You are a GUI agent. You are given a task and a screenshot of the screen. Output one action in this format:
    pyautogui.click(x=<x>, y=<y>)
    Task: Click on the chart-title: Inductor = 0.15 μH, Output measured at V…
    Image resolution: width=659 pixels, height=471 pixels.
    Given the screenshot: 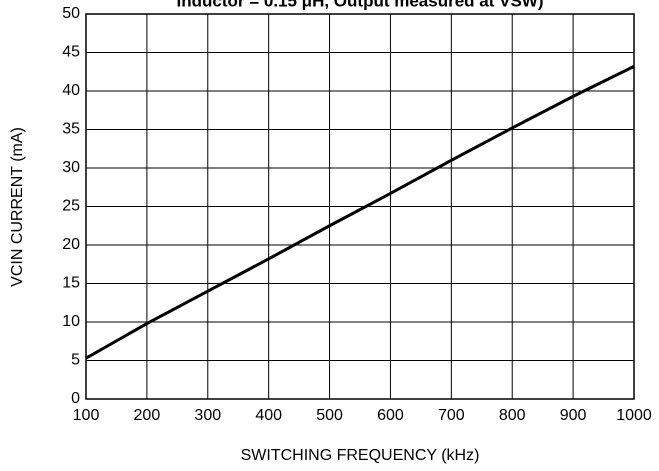 What is the action you would take?
    pyautogui.click(x=360, y=5)
    